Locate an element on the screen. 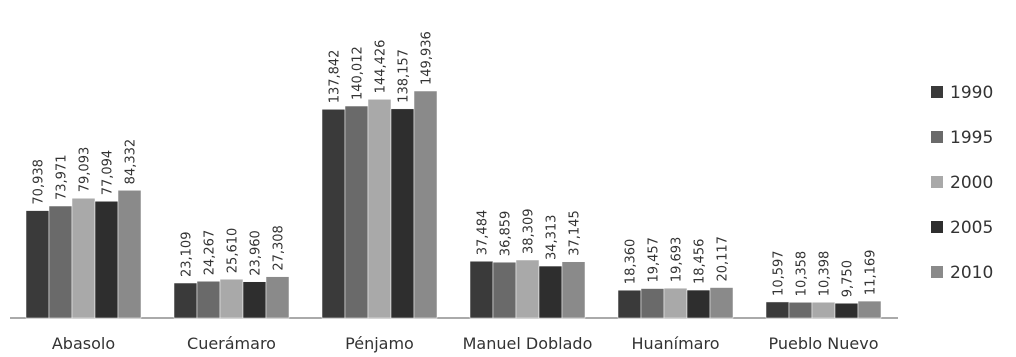  category-label: Huanímaro is located at coordinates (676, 343).